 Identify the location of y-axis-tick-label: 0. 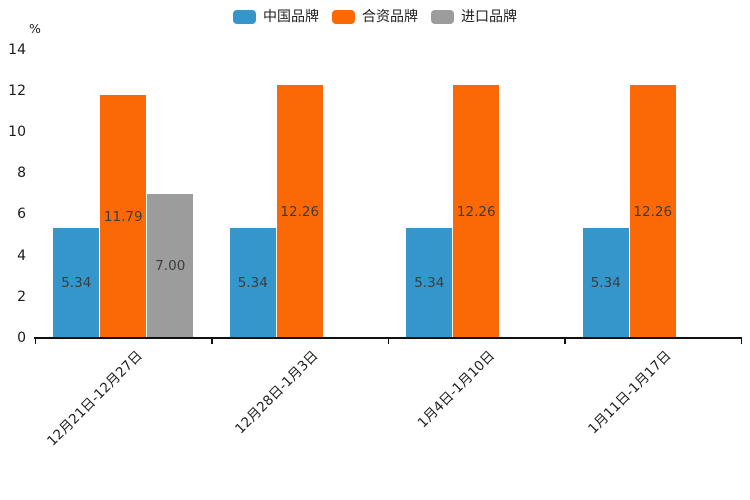
(21, 338).